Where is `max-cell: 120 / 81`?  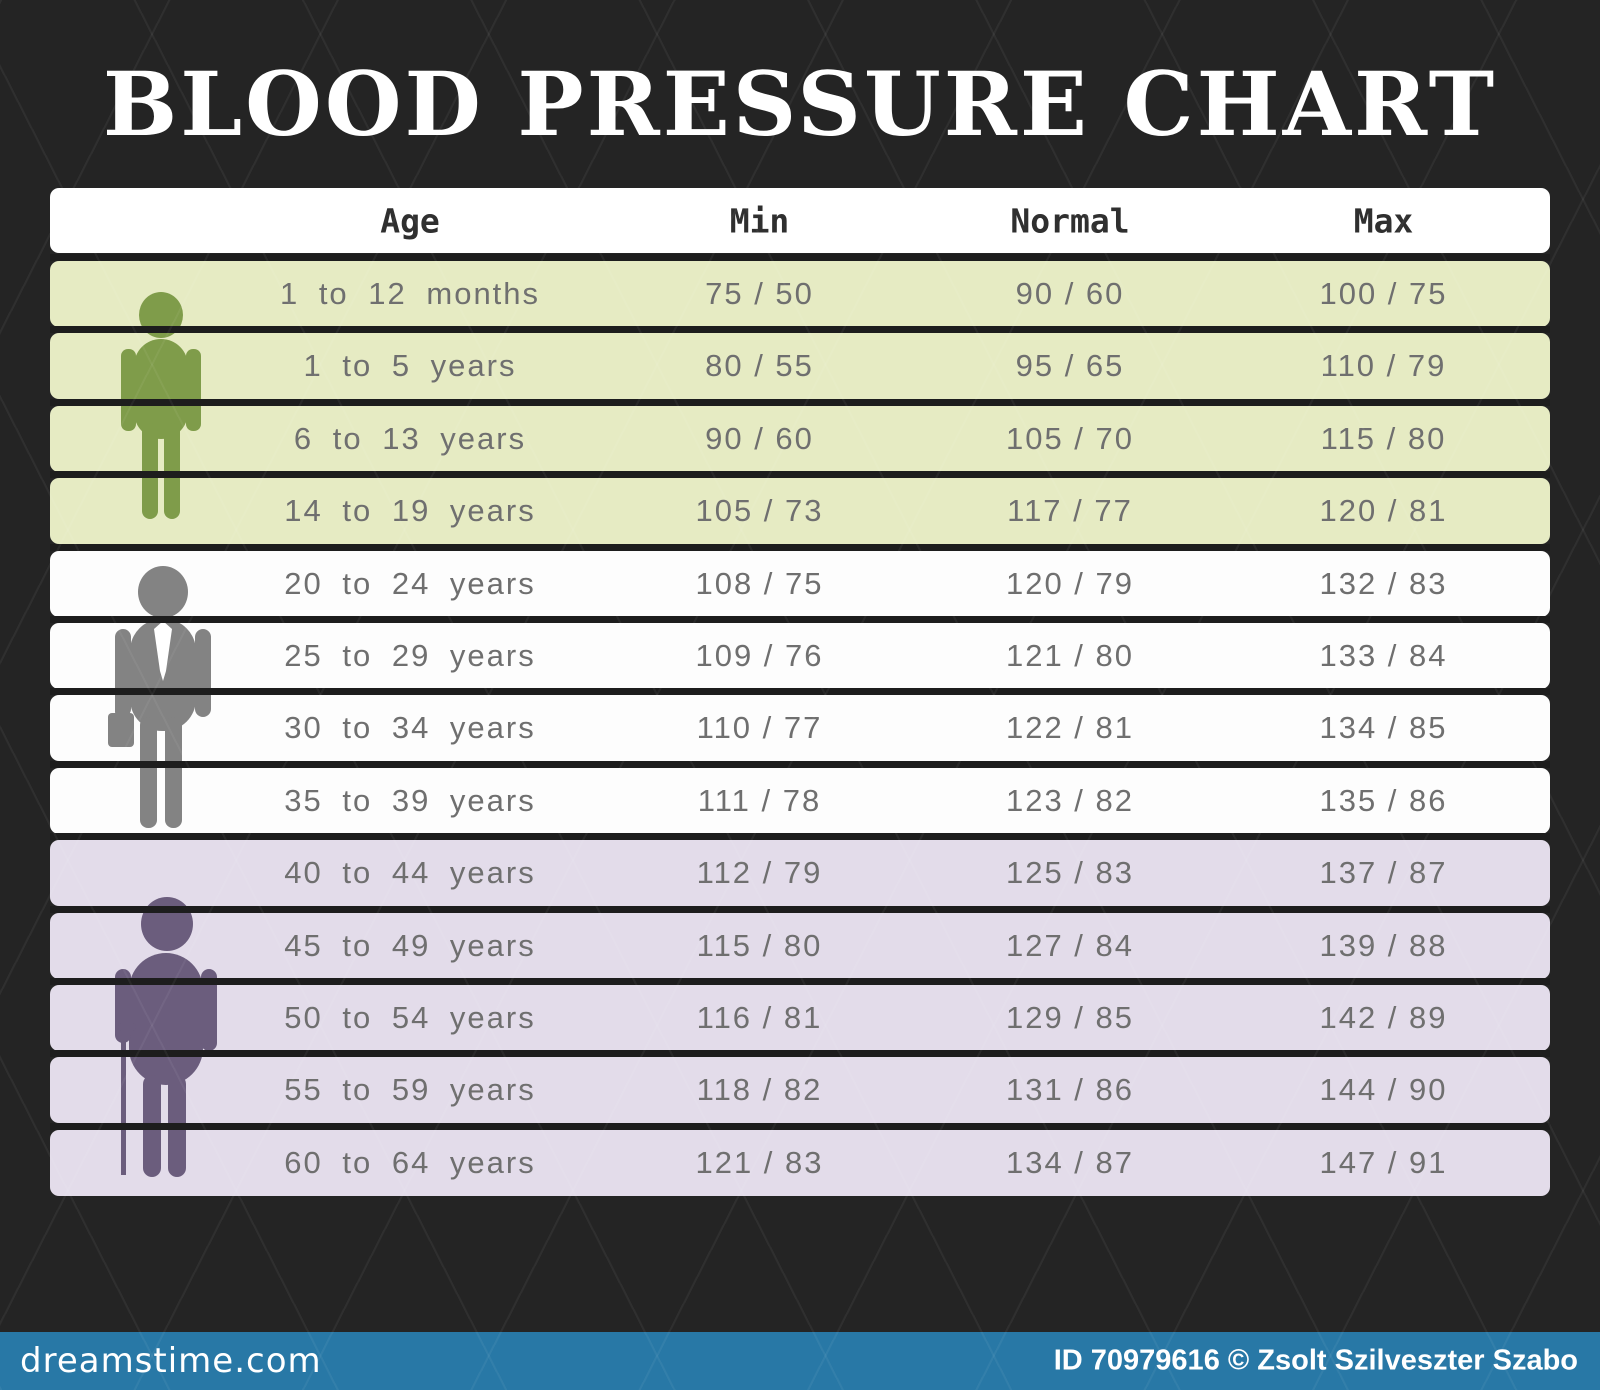
max-cell: 120 / 81 is located at coordinates (1383, 511).